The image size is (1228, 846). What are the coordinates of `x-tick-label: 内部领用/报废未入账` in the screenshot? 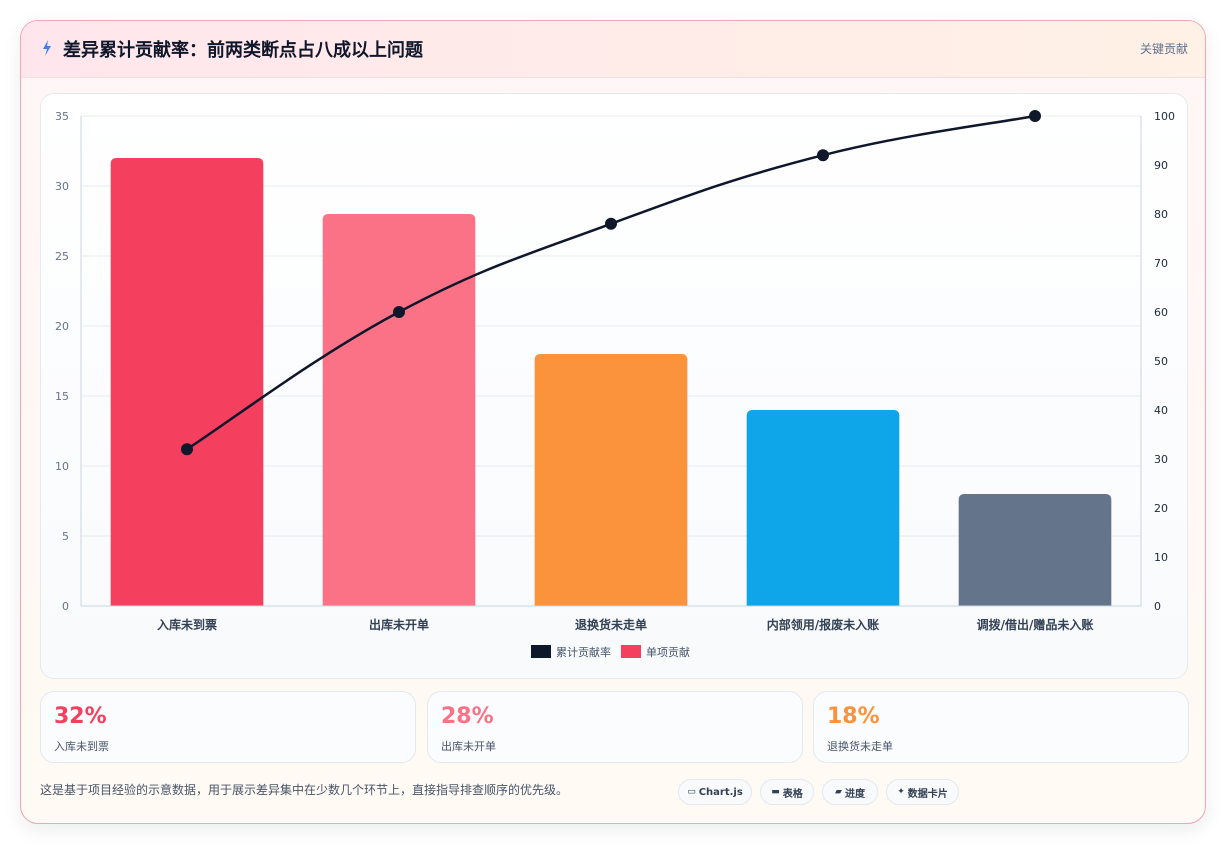 It's located at (823, 624).